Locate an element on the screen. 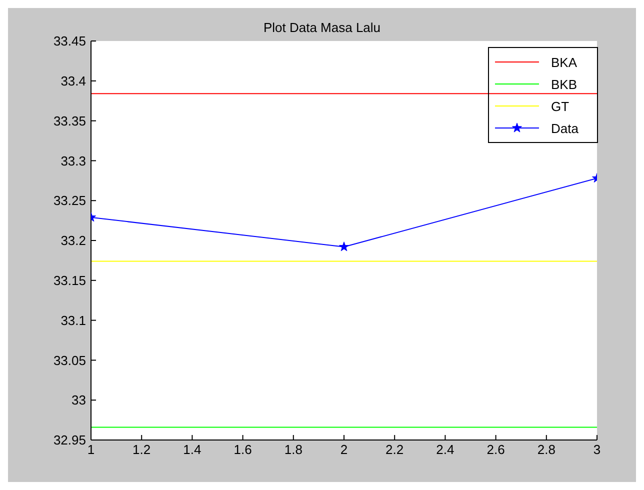  y-tick-label: 33.35 is located at coordinates (69, 120).